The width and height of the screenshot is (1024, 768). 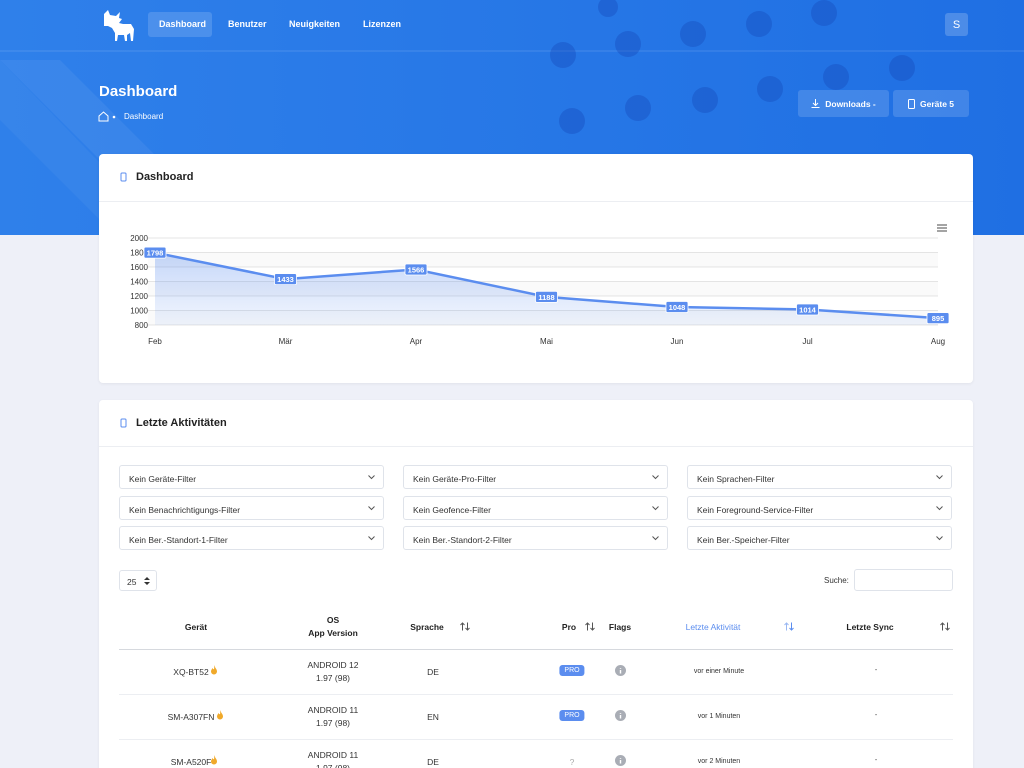 I want to click on y-tick-label: 1200, so click(x=139, y=296).